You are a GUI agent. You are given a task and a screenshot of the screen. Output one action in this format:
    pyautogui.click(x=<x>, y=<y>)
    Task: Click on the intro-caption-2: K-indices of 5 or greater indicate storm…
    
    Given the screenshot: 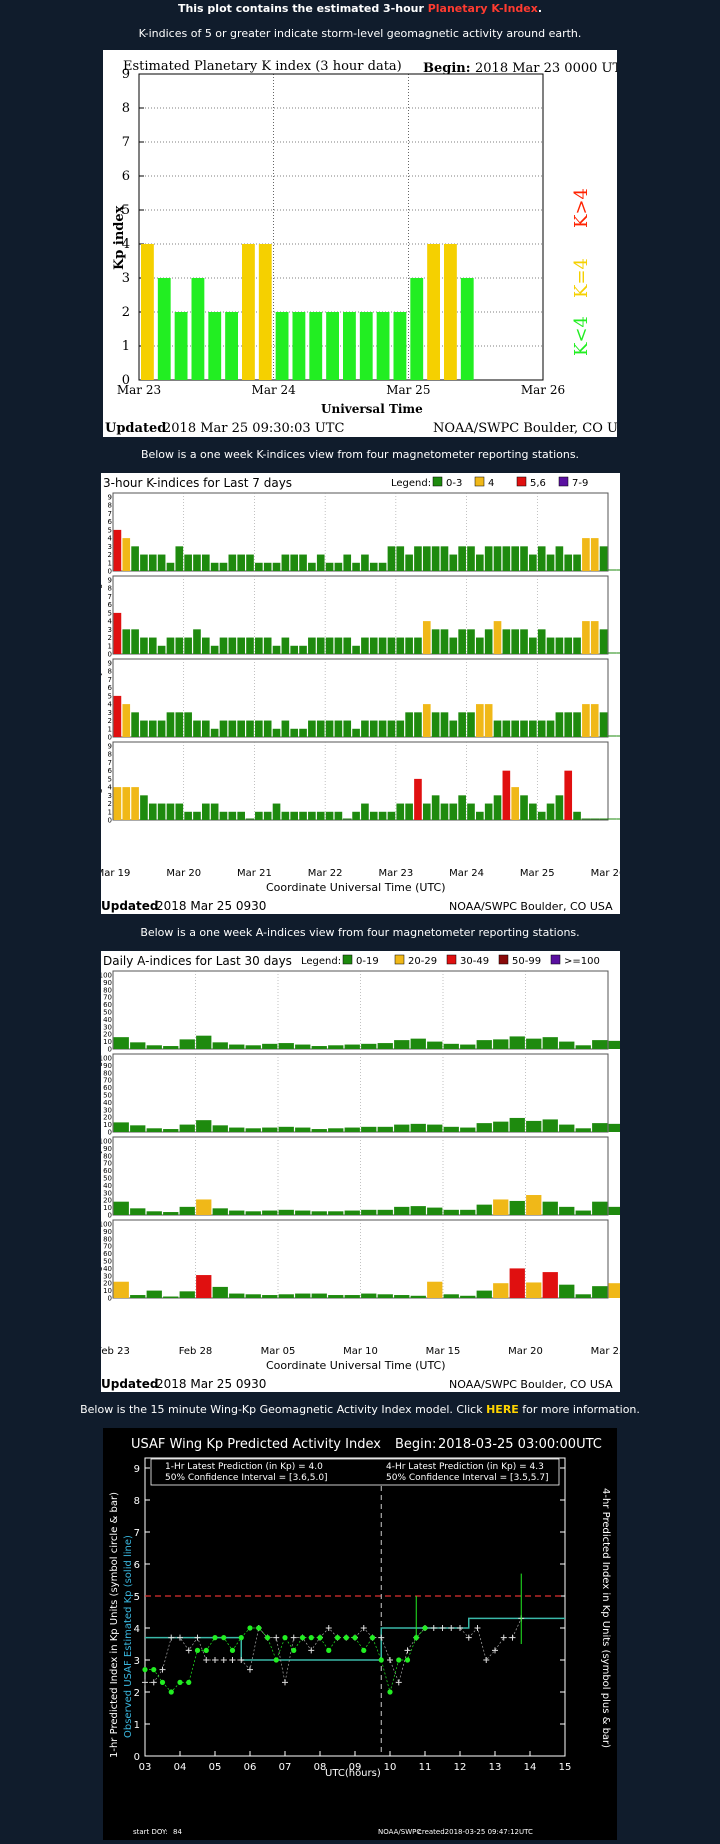 What is the action you would take?
    pyautogui.click(x=360, y=33)
    